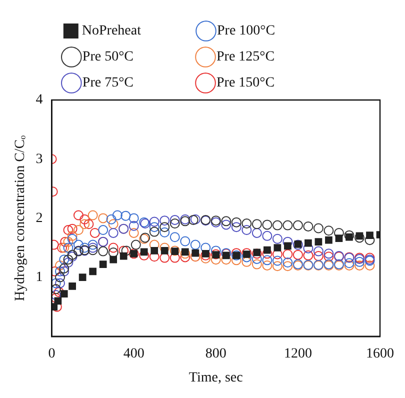 The width and height of the screenshot is (405, 398). What do you see at coordinates (136, 57) in the screenshot?
I see `legend-label: Pre 50°C` at bounding box center [136, 57].